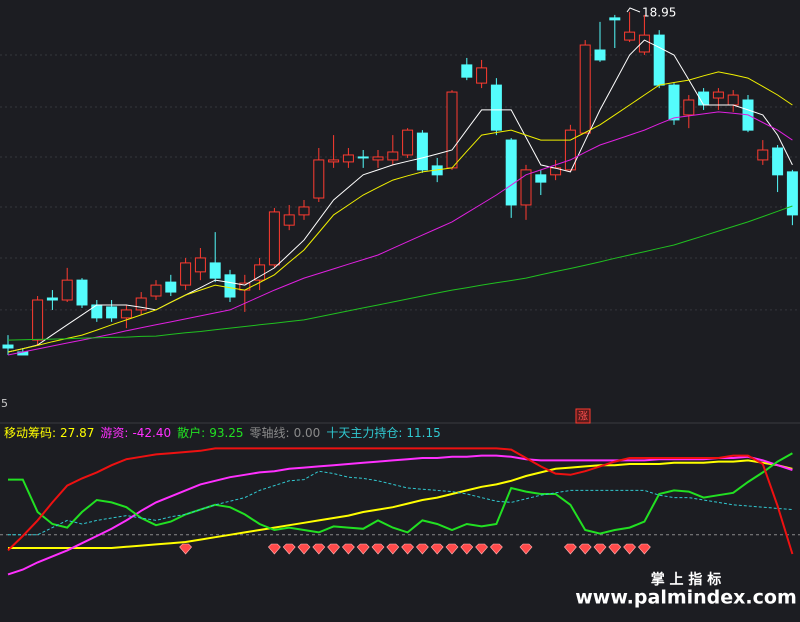  I want to click on legend-label: 散户:, so click(191, 432).